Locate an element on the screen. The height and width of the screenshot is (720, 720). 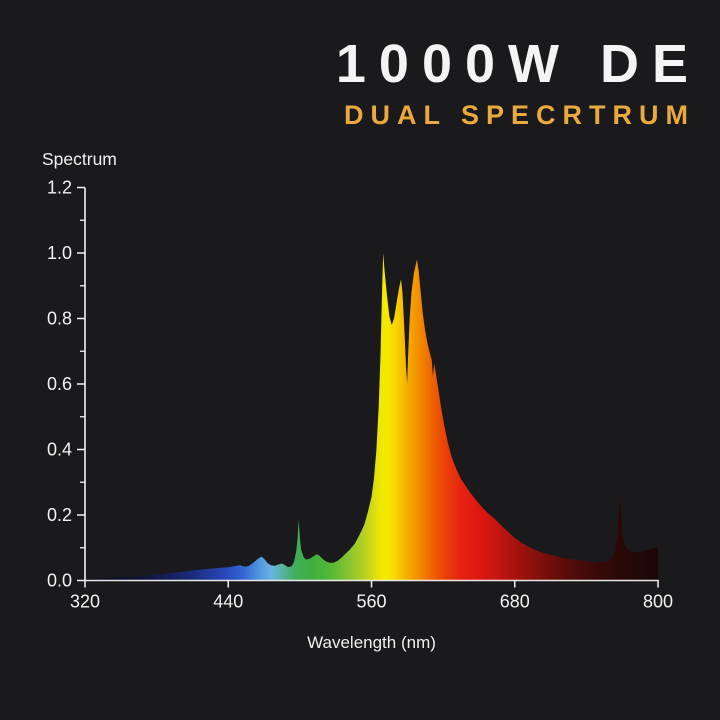
x-tick-label: 560 is located at coordinates (371, 602).